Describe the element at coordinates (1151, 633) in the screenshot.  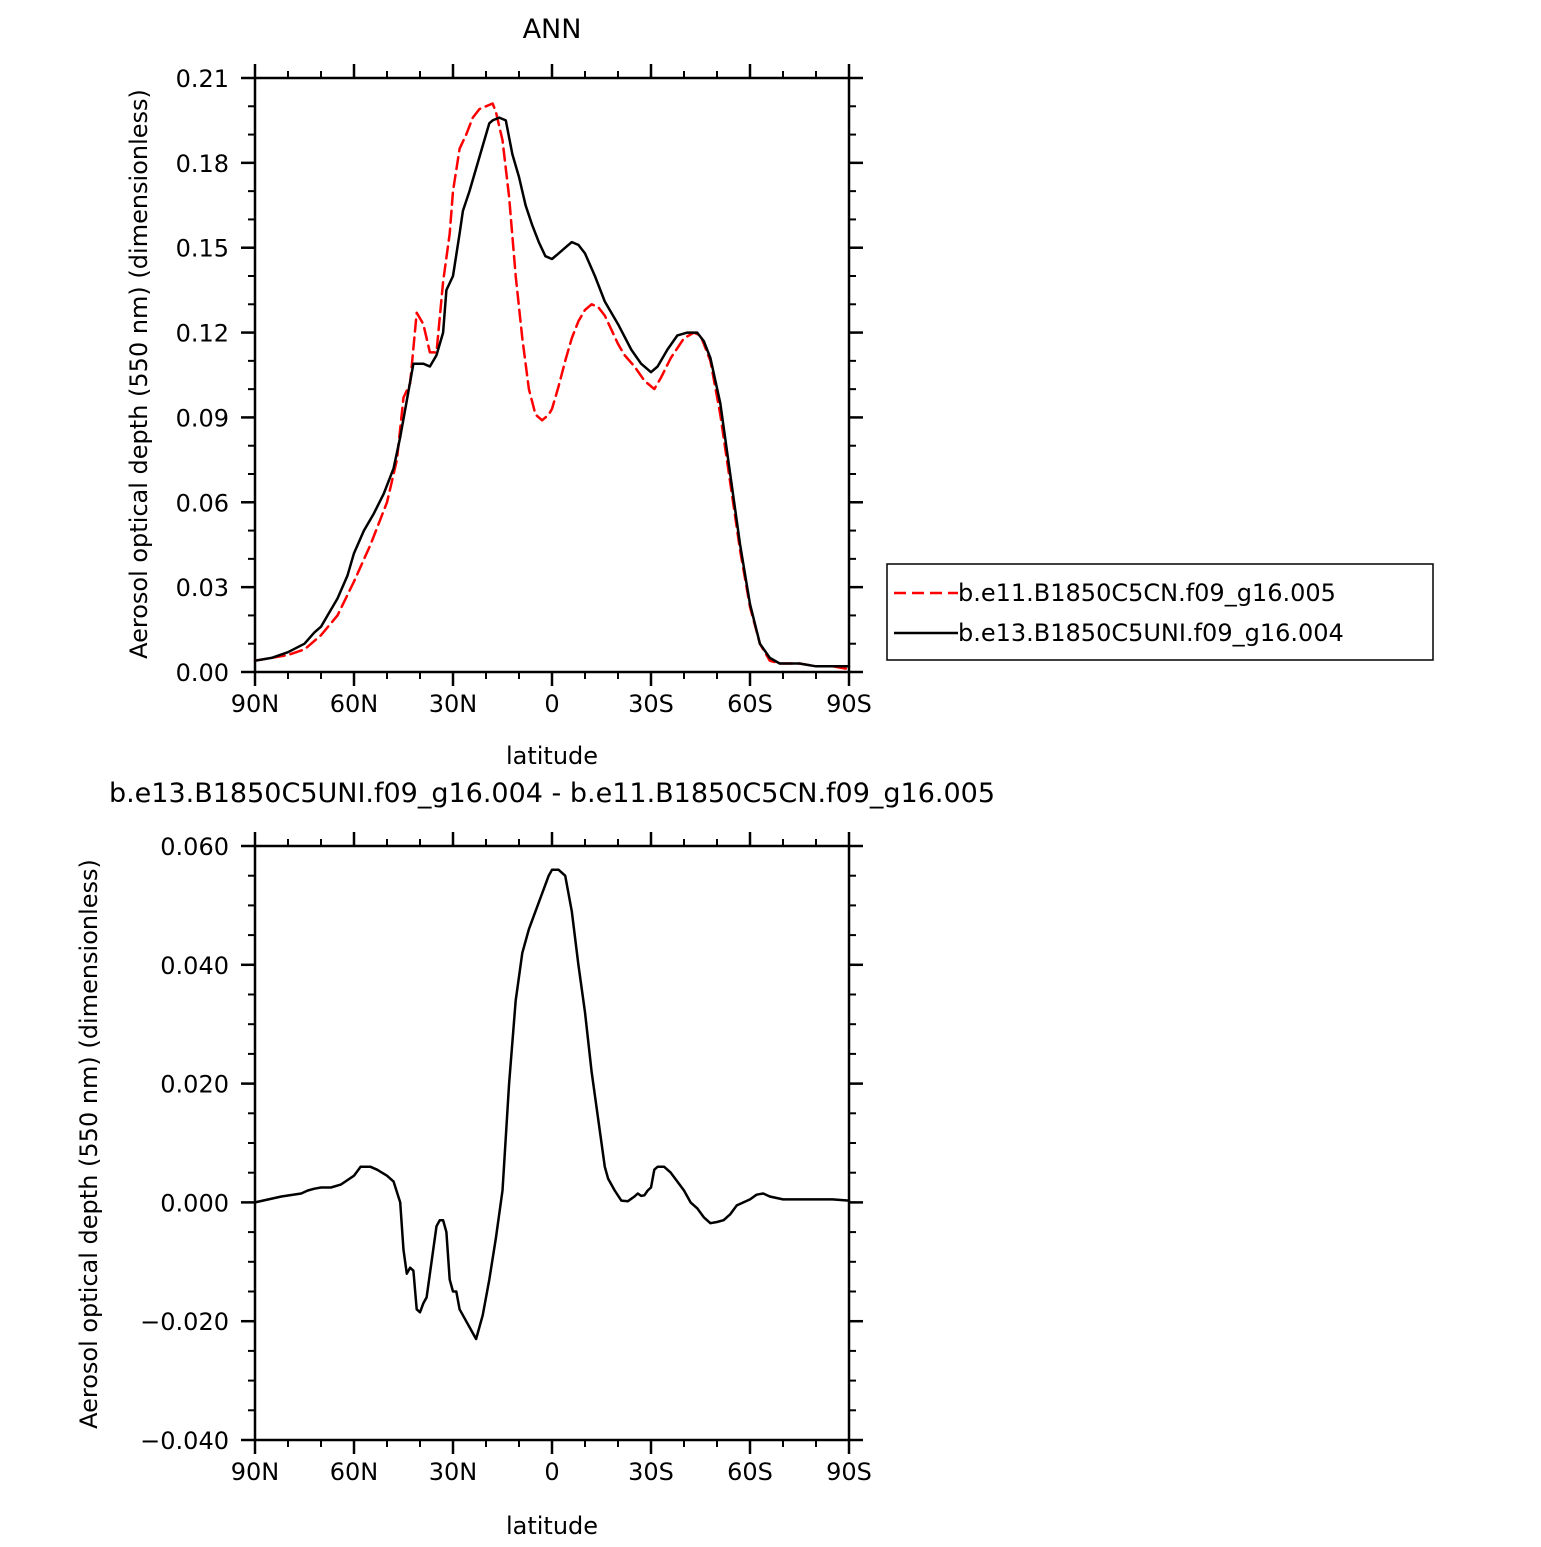
I see `legend-label-series-2: b.e13.B1850C5UNI.f09_g16.004` at that location.